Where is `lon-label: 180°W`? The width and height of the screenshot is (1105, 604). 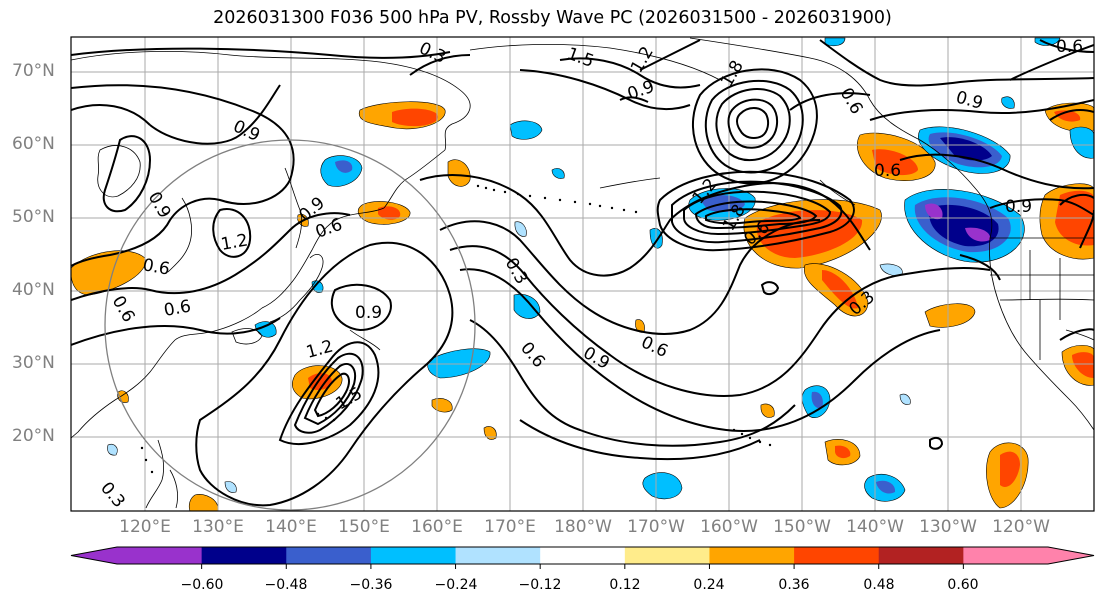
lon-label: 180°W is located at coordinates (583, 527).